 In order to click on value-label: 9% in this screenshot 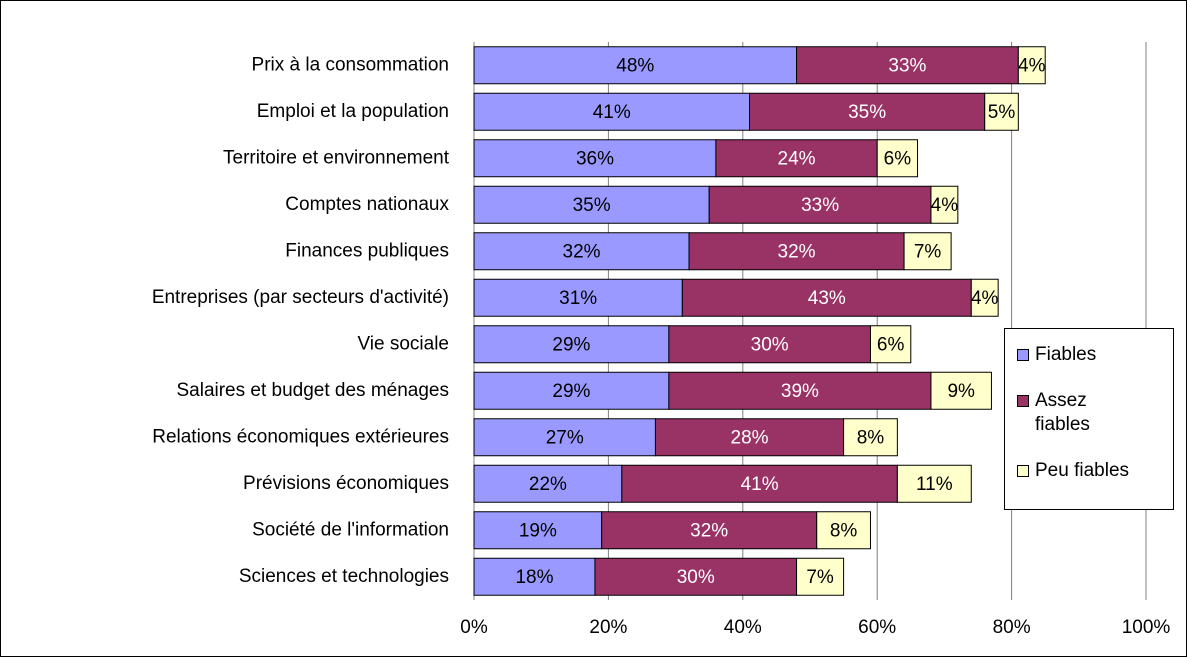, I will do `click(961, 391)`.